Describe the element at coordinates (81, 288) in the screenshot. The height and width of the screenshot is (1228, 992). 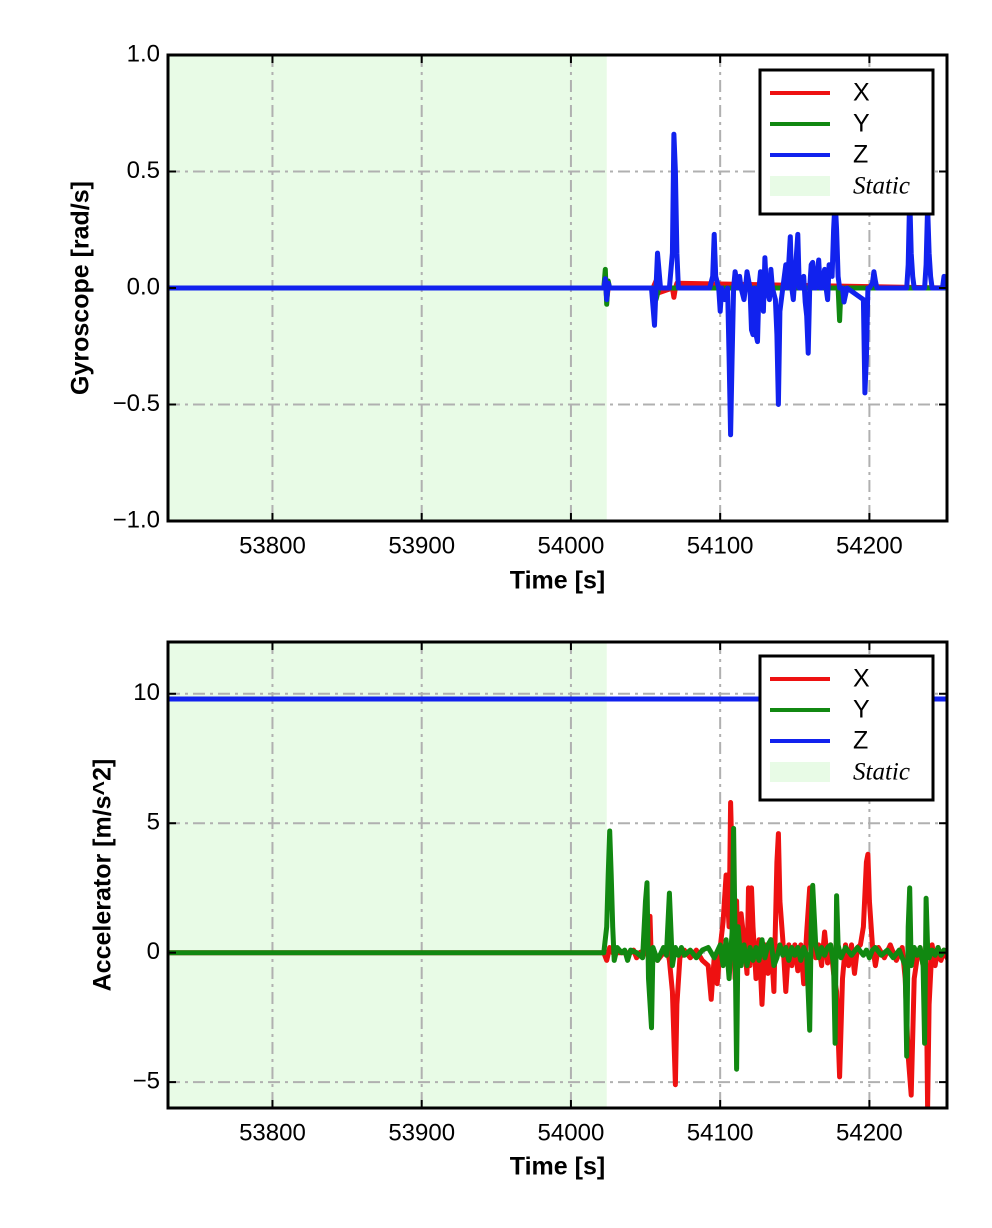
I see `y-axis-label: Gyroscope [rad/s]` at that location.